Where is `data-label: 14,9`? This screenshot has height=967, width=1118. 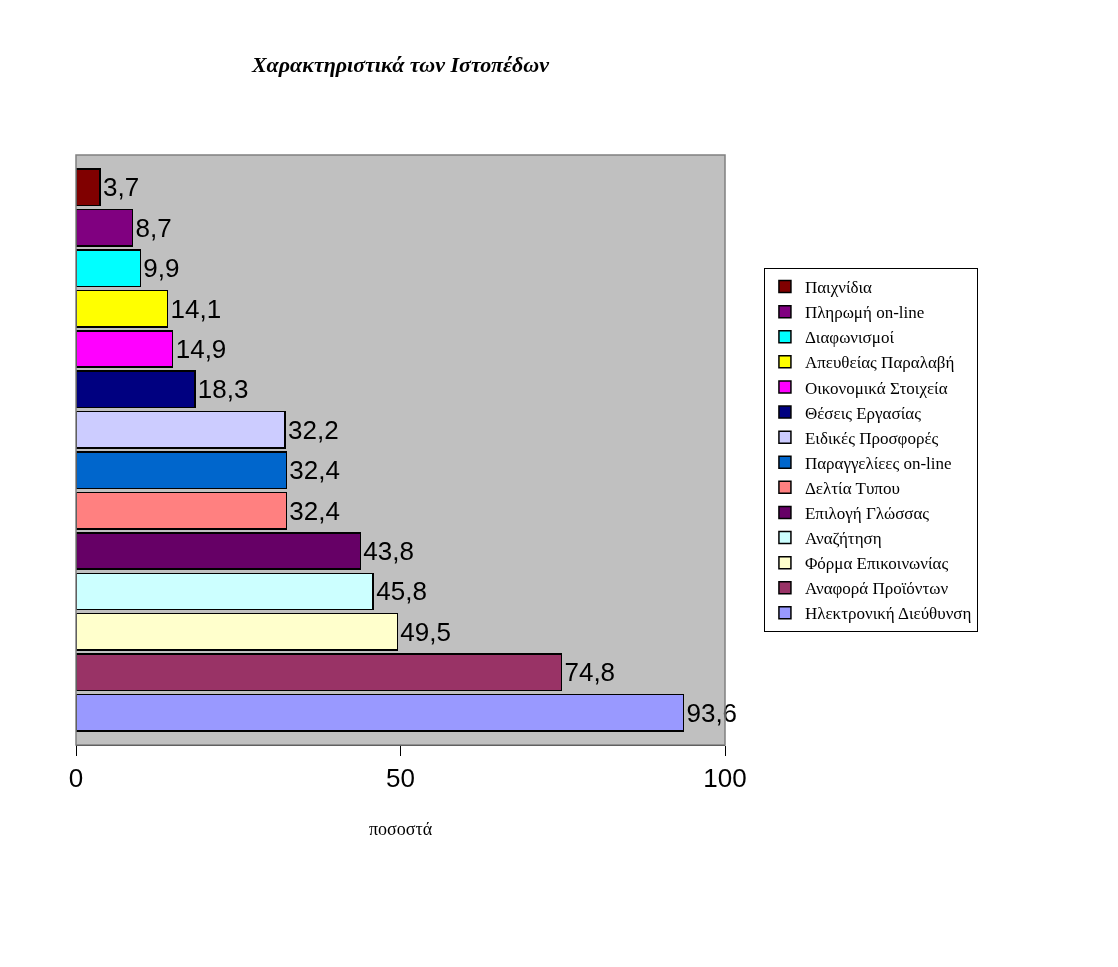 data-label: 14,9 is located at coordinates (201, 348).